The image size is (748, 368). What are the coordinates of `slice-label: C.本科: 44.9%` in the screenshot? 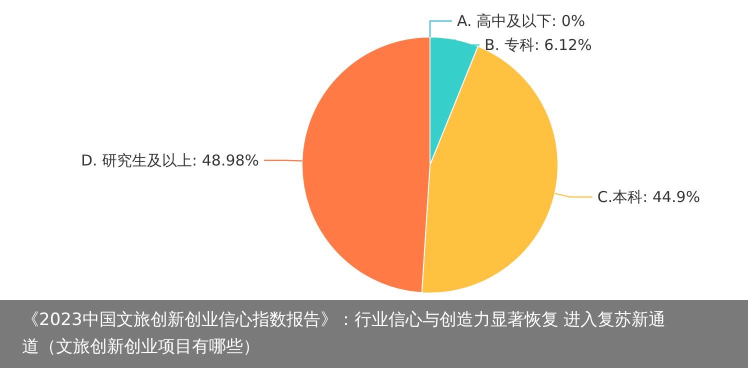 It's located at (648, 197).